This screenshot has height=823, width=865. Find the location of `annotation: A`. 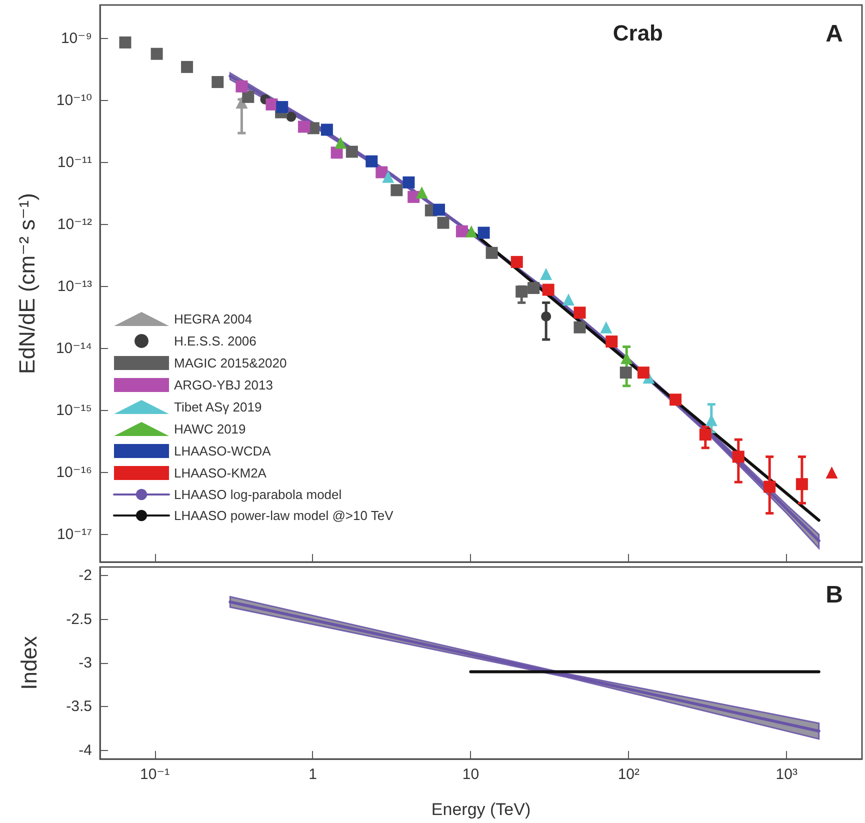

annotation: A is located at coordinates (835, 34).